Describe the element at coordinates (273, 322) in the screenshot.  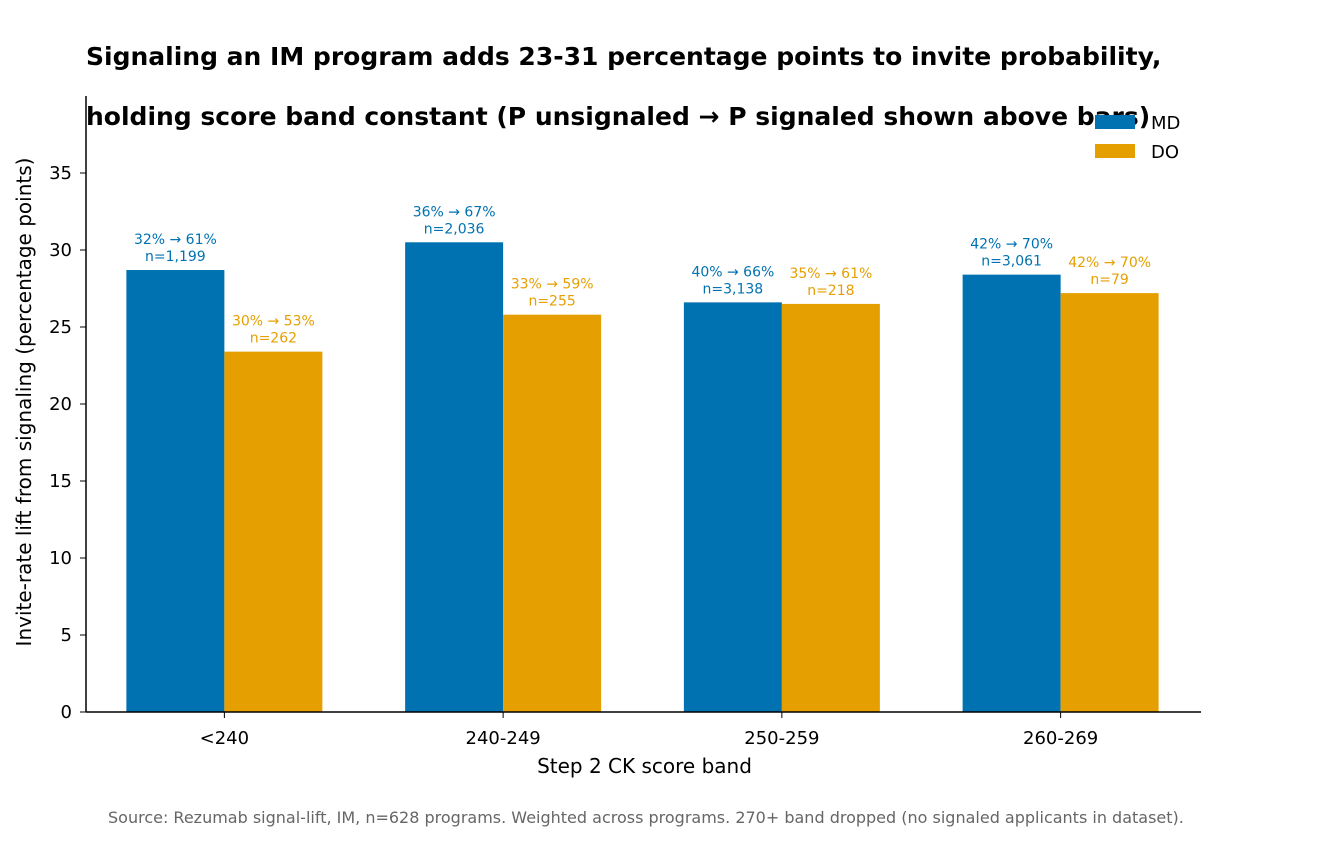
I see `bar-label-do-0: 30% → 53%` at that location.